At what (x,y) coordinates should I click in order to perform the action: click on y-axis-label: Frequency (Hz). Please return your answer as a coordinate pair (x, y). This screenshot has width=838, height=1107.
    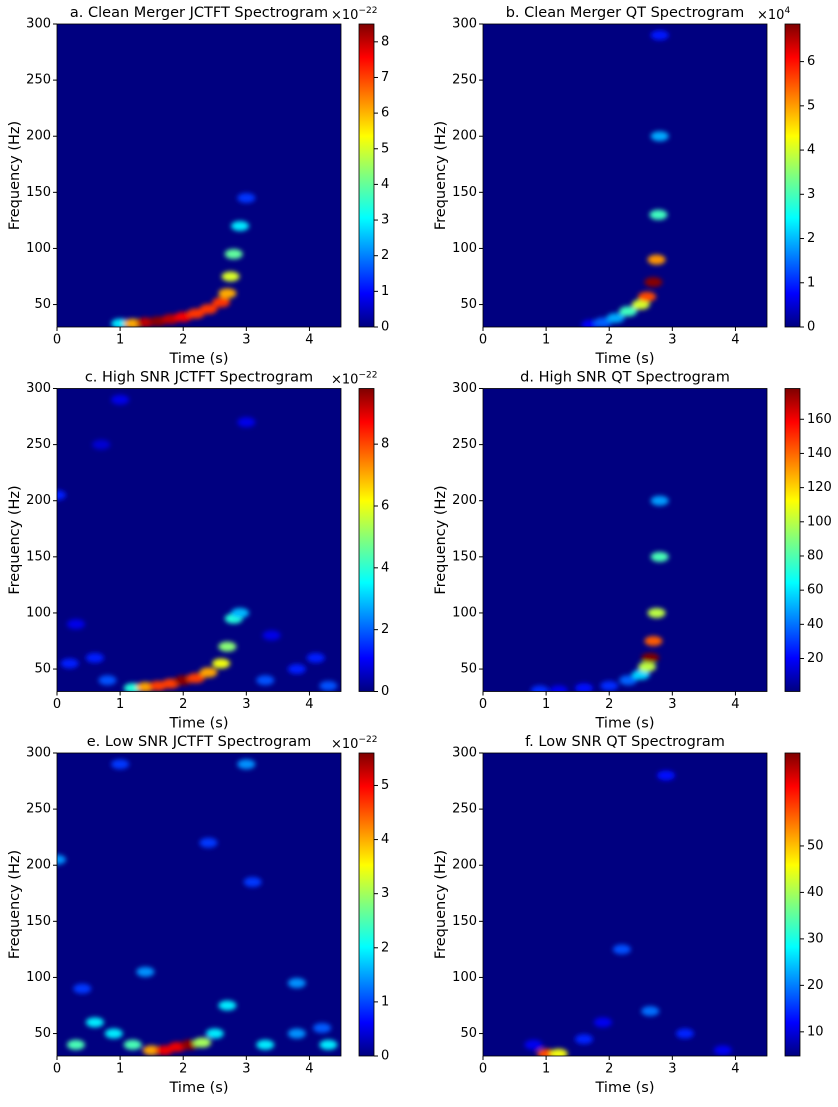
    Looking at the image, I should click on (15, 904).